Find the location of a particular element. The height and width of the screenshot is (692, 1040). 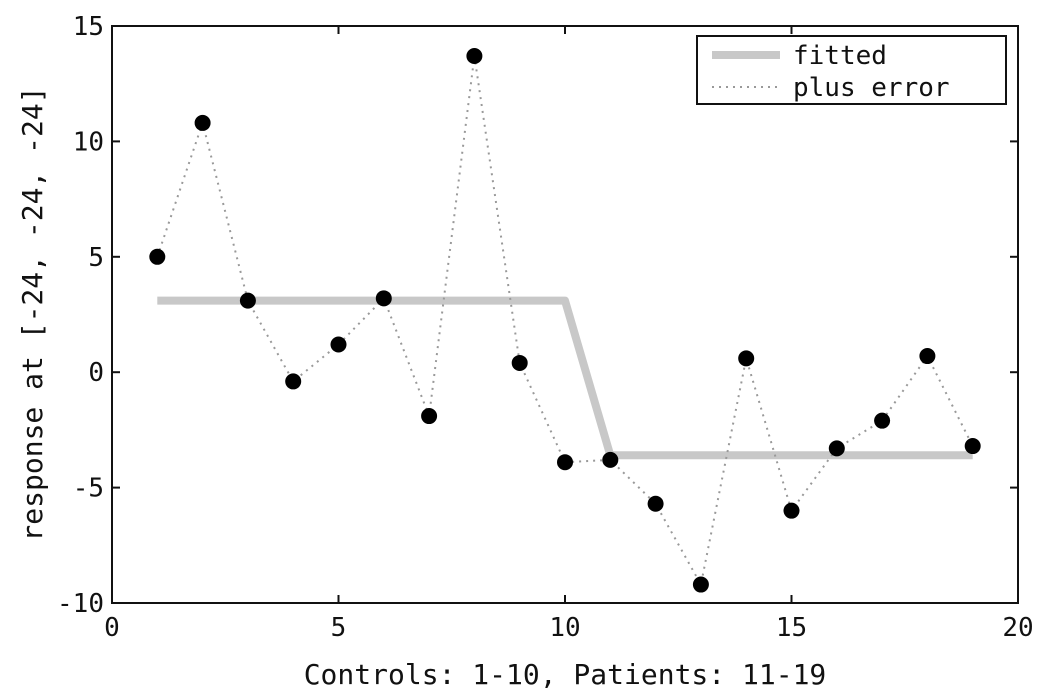

x-tick-label: 10 is located at coordinates (564, 628).